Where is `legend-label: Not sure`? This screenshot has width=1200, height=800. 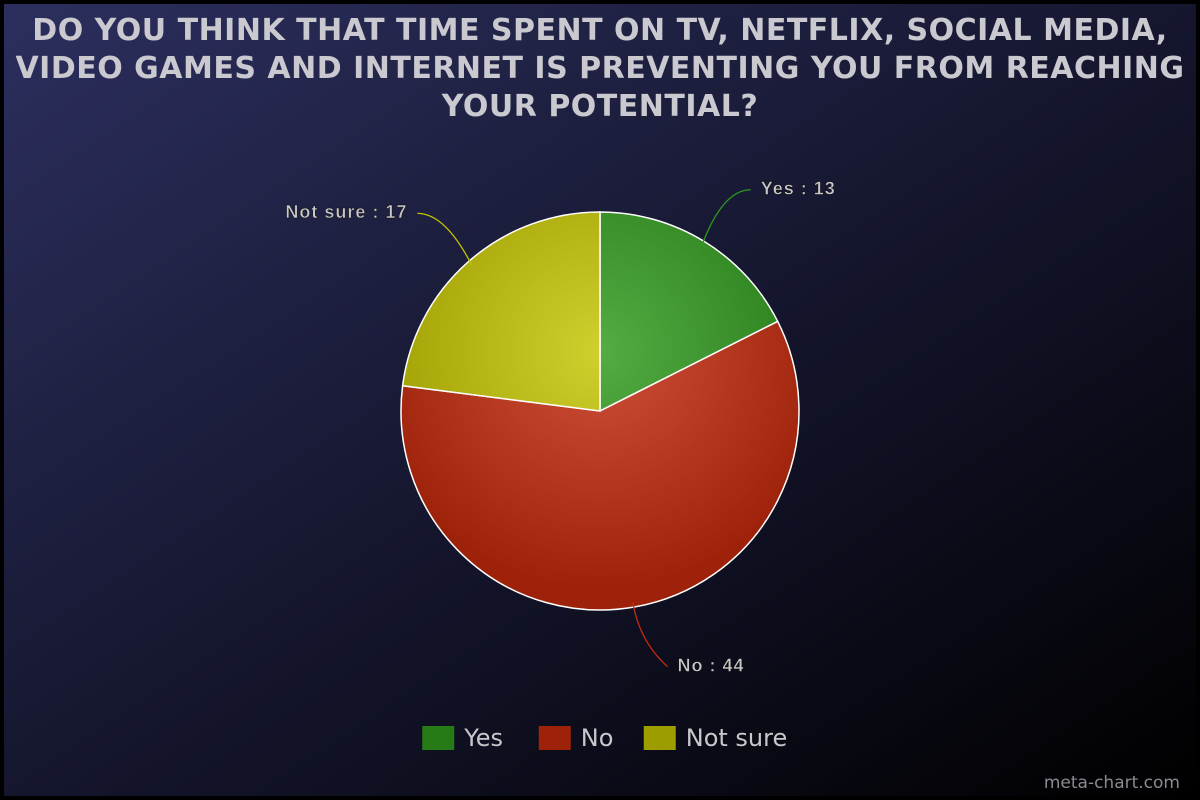
legend-label: Not sure is located at coordinates (737, 738).